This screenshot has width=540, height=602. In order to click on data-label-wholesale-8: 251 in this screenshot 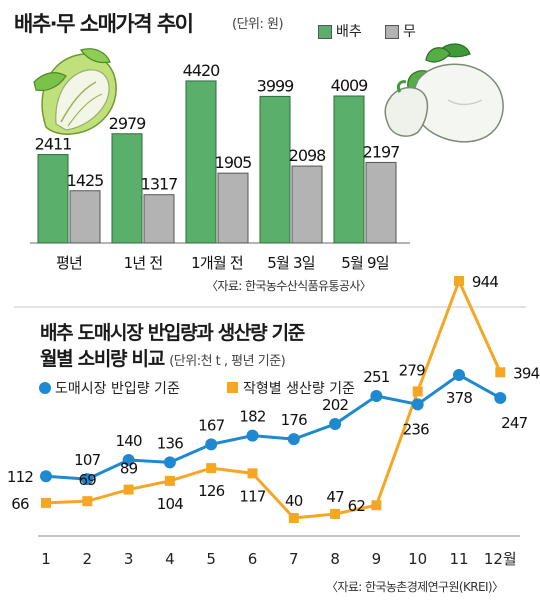, I will do `click(376, 377)`.